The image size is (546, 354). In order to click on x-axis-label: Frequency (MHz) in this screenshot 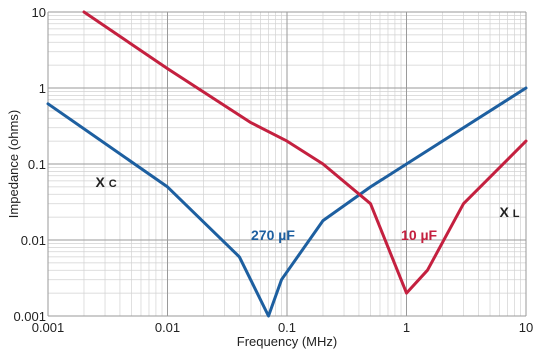, I will do `click(287, 341)`.